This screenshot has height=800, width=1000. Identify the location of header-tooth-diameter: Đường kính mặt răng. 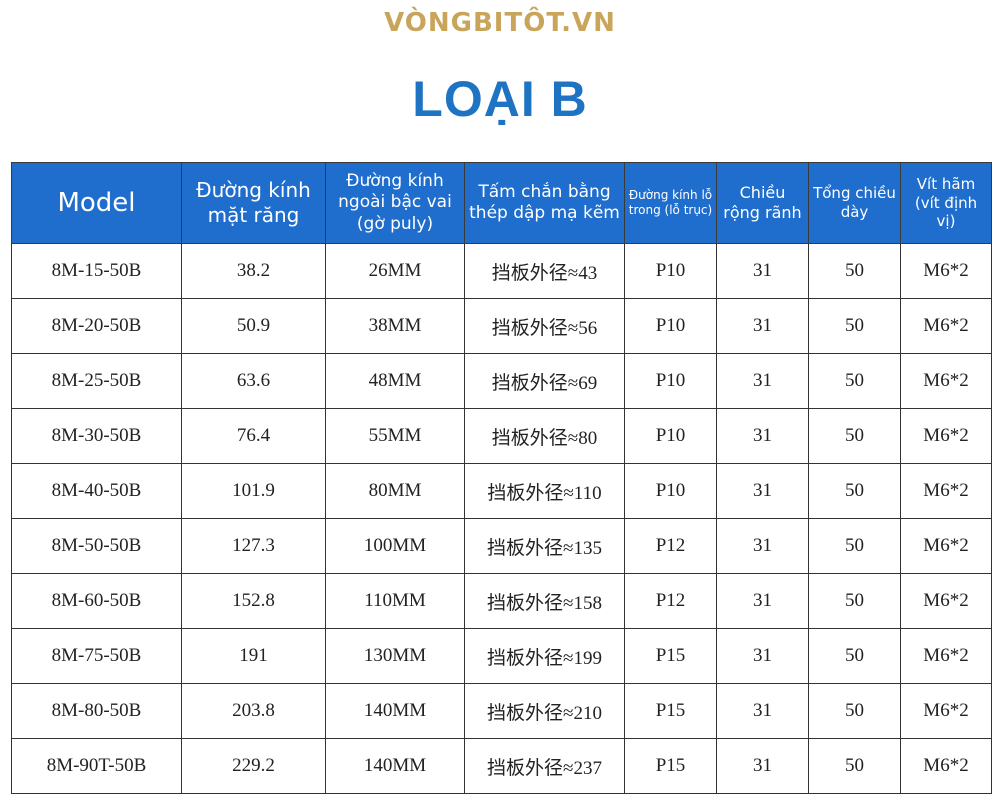
(253, 203).